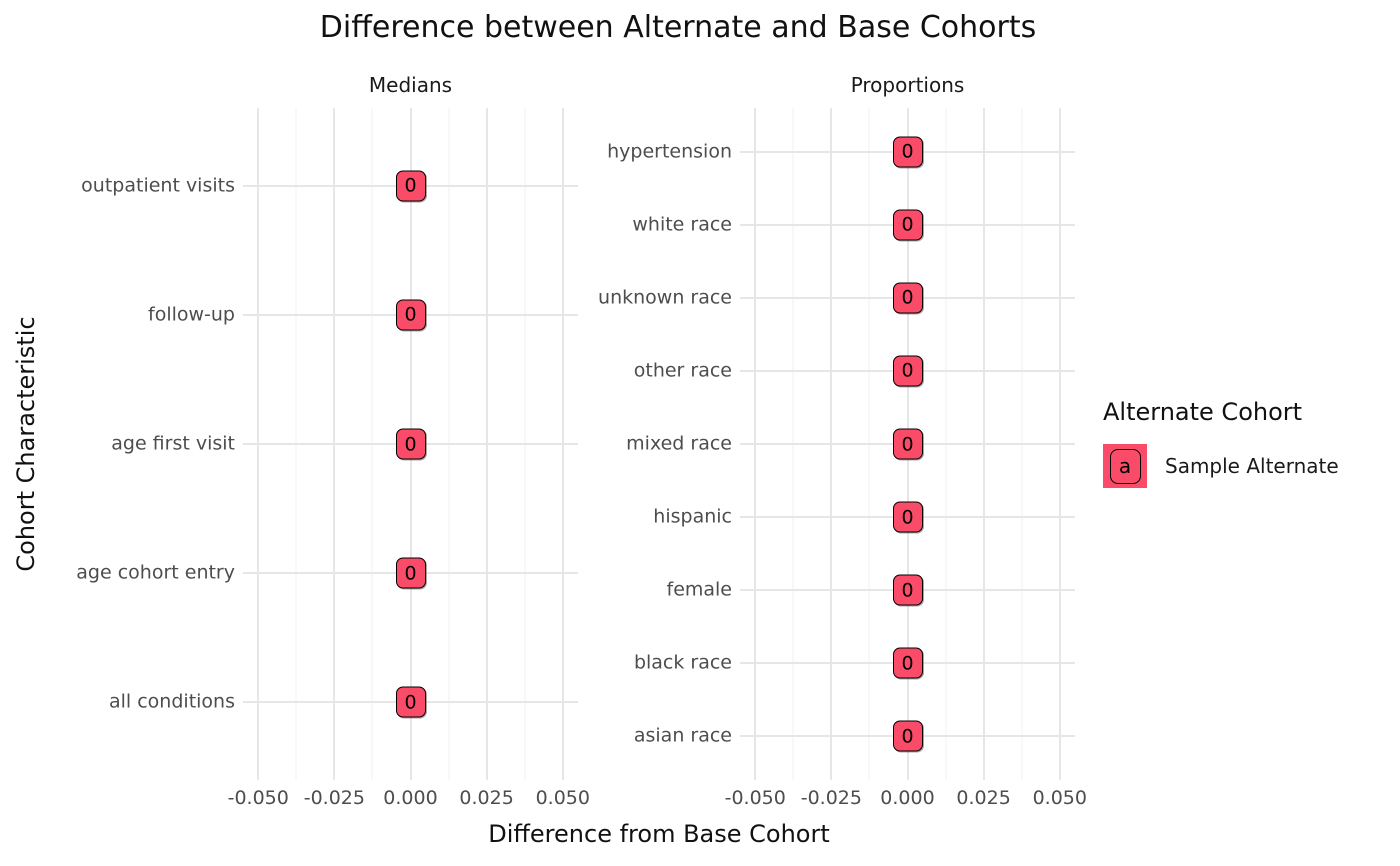 This screenshot has height=866, width=1400. What do you see at coordinates (682, 662) in the screenshot?
I see `category-label: black race` at bounding box center [682, 662].